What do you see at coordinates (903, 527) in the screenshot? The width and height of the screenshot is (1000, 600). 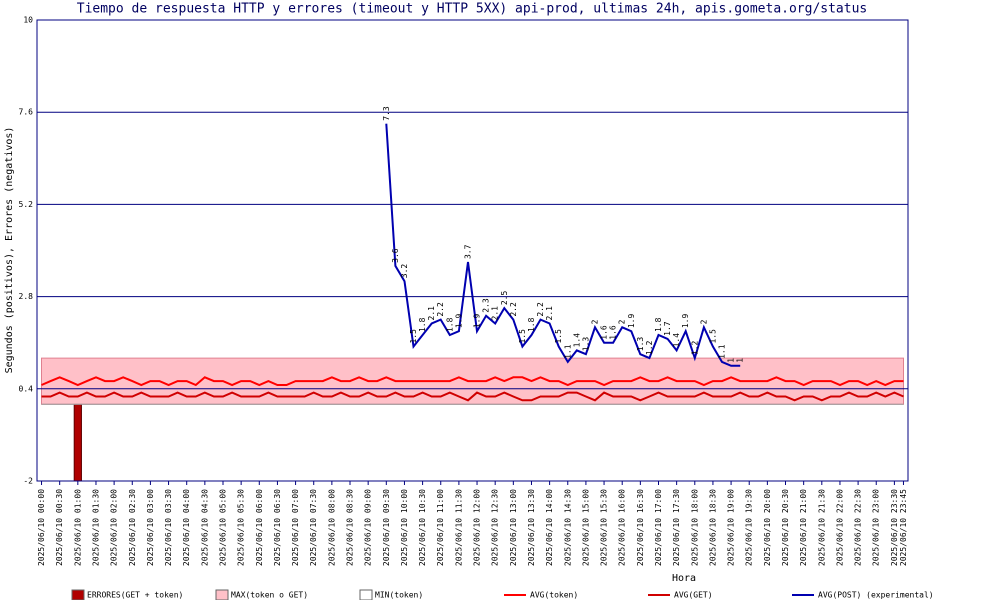 I see `x-tick-label: 2025/06/10 23:45` at bounding box center [903, 527].